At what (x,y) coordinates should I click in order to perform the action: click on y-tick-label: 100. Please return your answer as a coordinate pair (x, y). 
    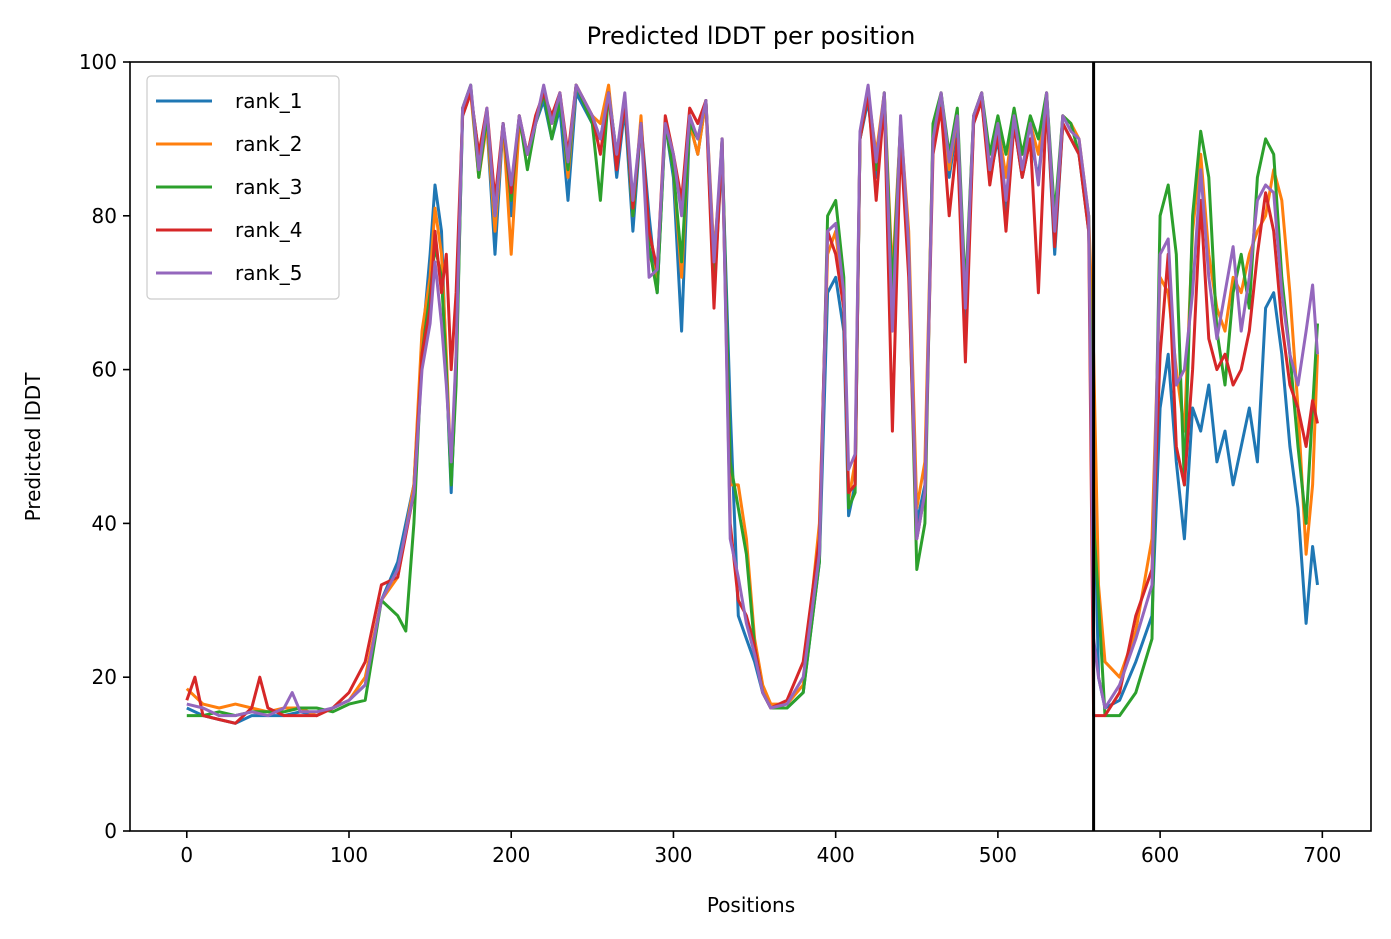
    Looking at the image, I should click on (98, 62).